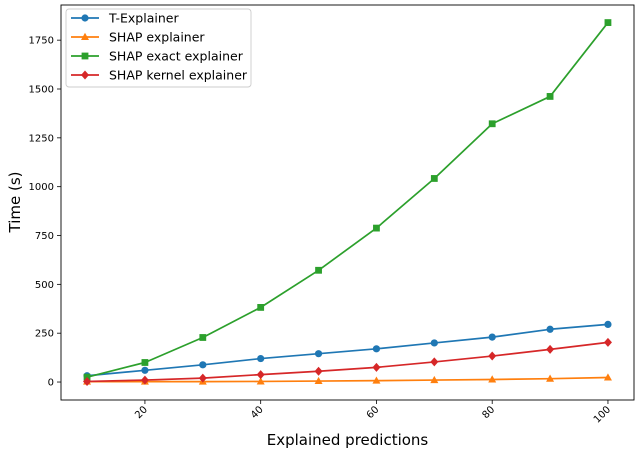 The image size is (642, 452). I want to click on y-axis-ticks: 0 250 500 750 1000 1250 1500 1750, so click(45, 212).